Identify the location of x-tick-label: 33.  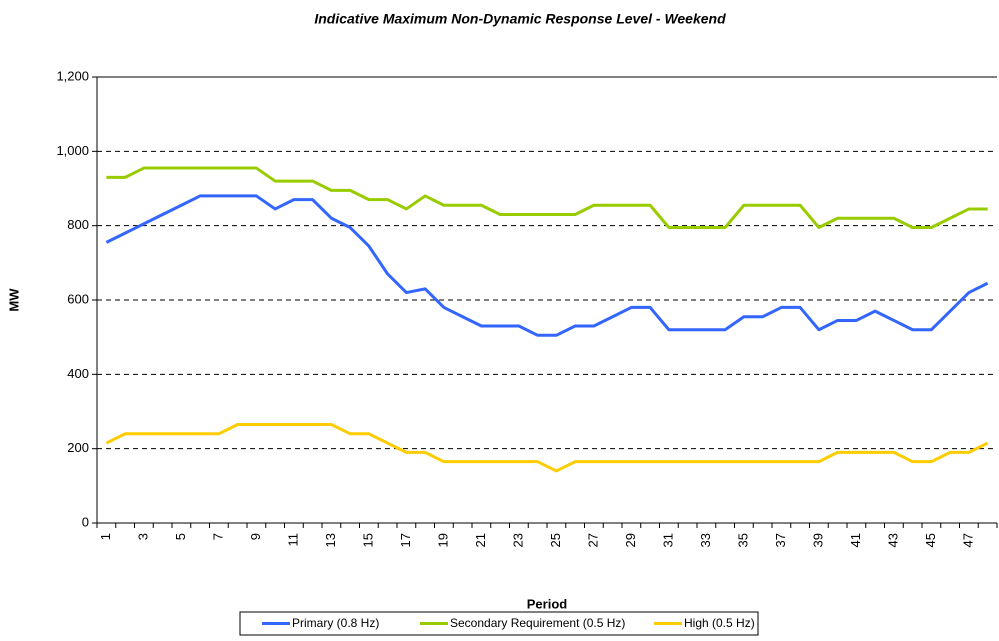
(705, 540).